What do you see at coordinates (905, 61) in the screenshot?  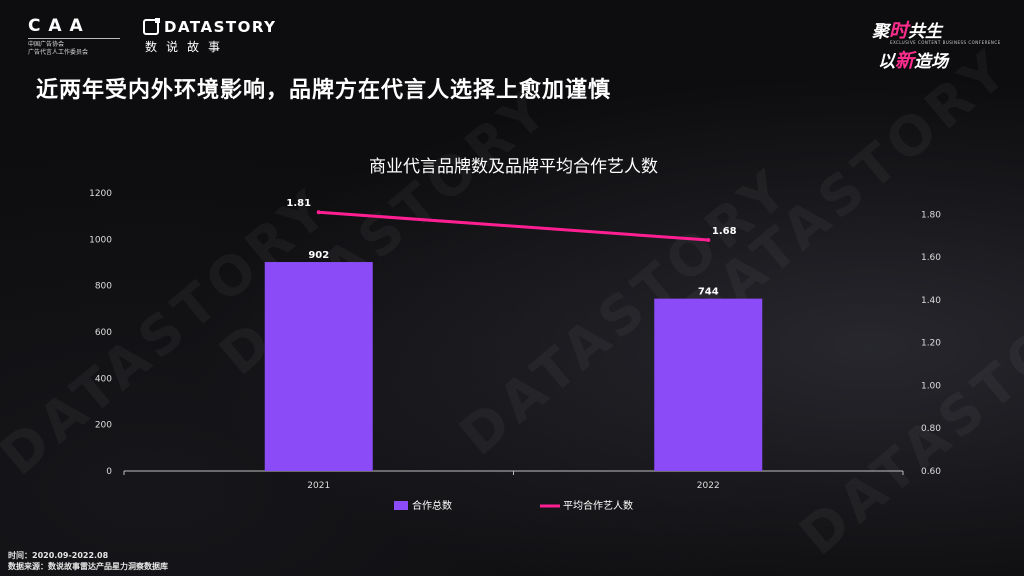 I see `event-logo-highlight: 新` at bounding box center [905, 61].